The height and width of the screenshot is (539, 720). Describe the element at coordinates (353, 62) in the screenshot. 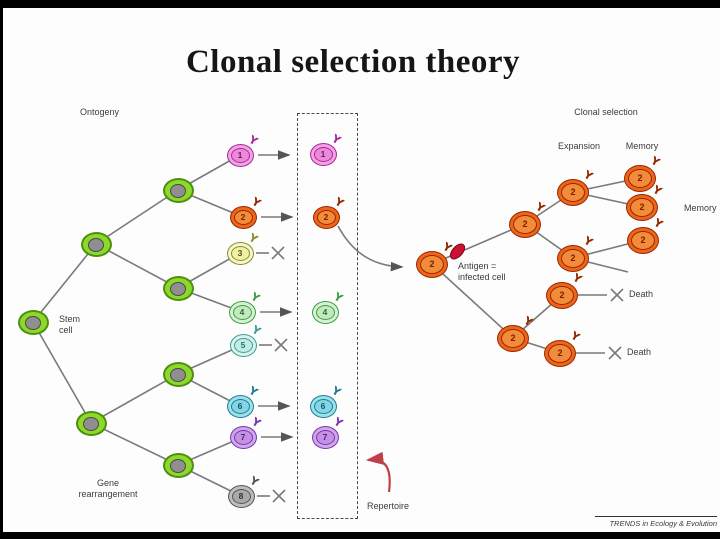

I see `slide-title: Clonal selection theory` at that location.